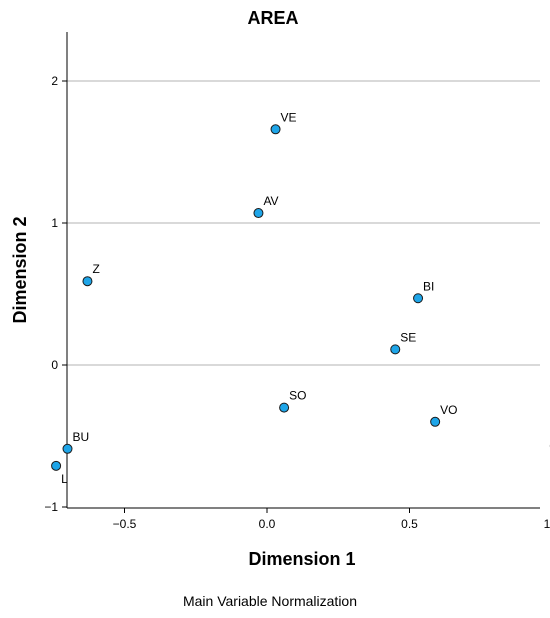 The height and width of the screenshot is (618, 550). What do you see at coordinates (289, 117) in the screenshot?
I see `point-label: VE` at bounding box center [289, 117].